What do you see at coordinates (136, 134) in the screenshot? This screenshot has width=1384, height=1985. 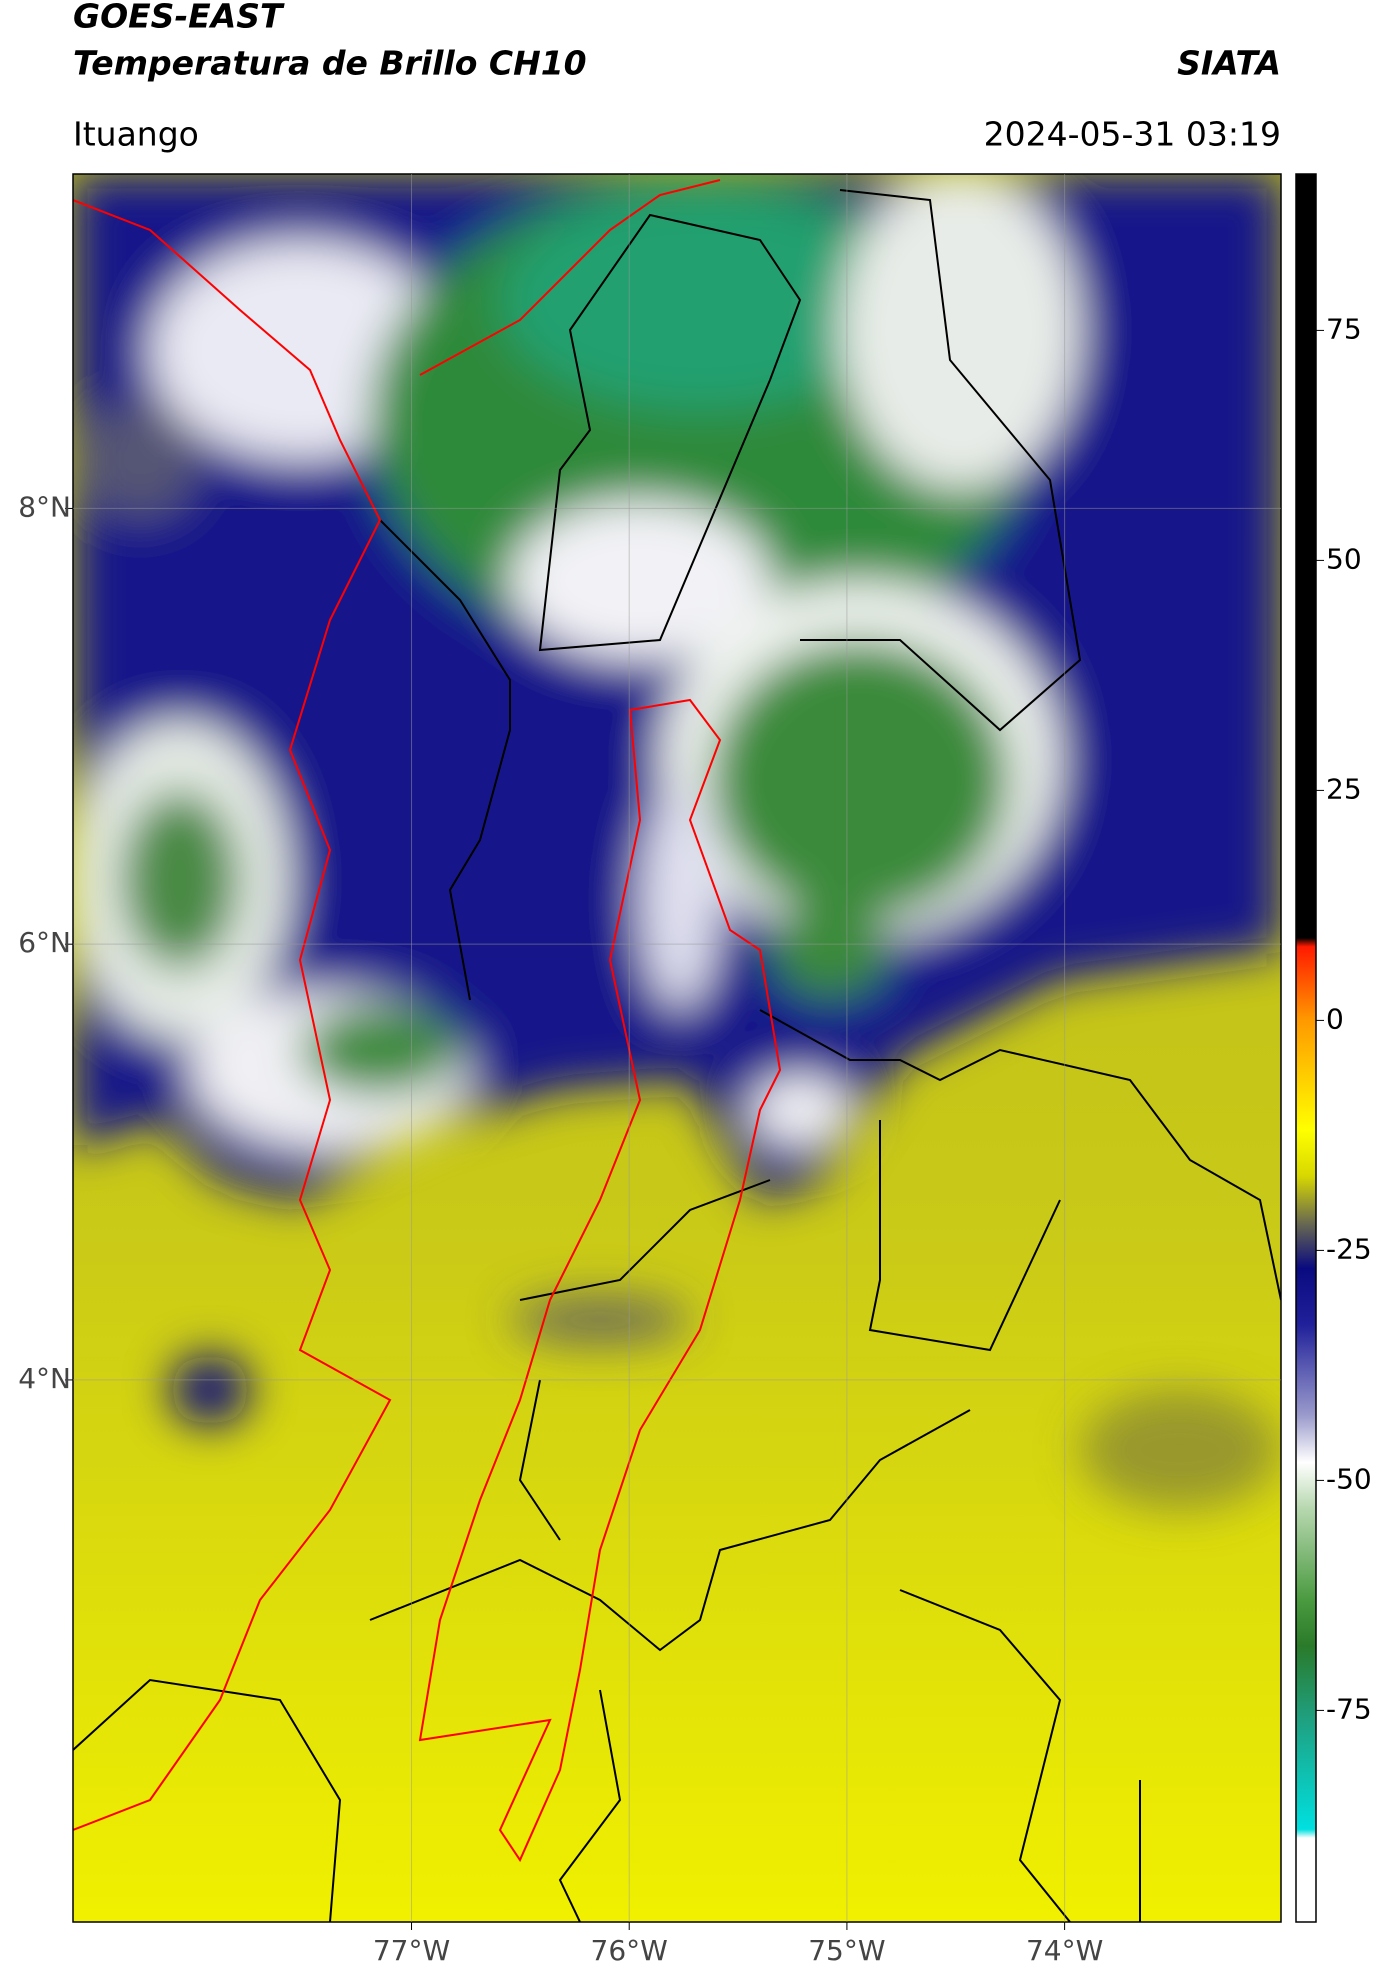 I see `location: Ituango` at bounding box center [136, 134].